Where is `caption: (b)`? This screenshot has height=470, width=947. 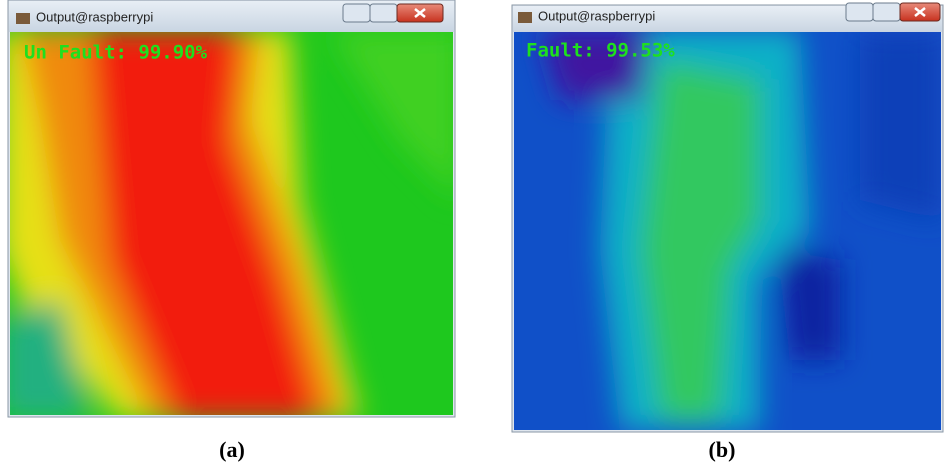
caption: (b) is located at coordinates (722, 449).